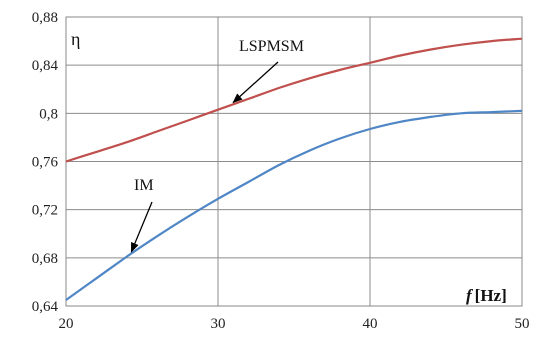  Describe the element at coordinates (294, 324) in the screenshot. I see `x-tick-labels: 20 30 40 50` at that location.